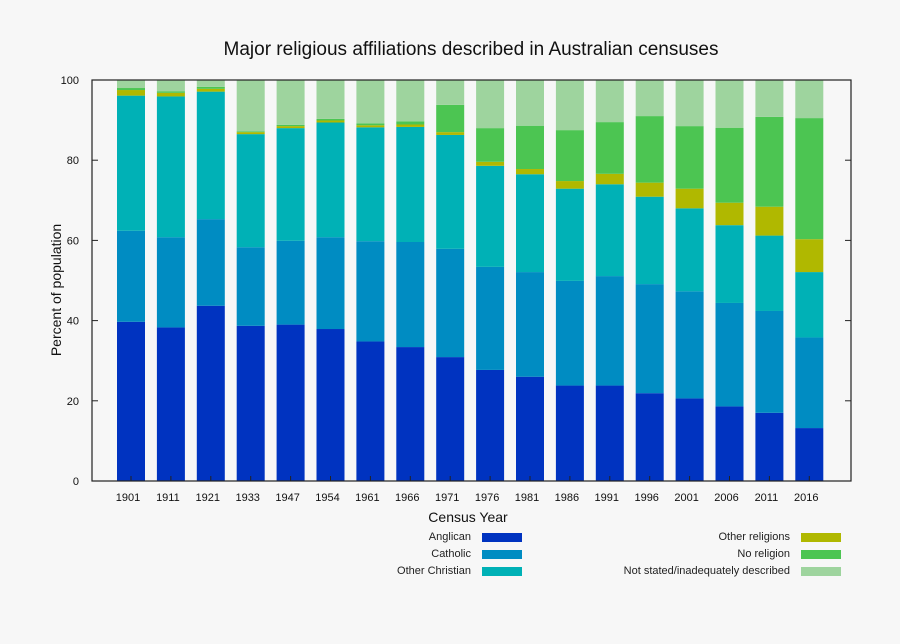 This screenshot has width=900, height=644. What do you see at coordinates (530, 103) in the screenshot?
I see `bar-segment-not-stated-inadequately-described-1981` at bounding box center [530, 103].